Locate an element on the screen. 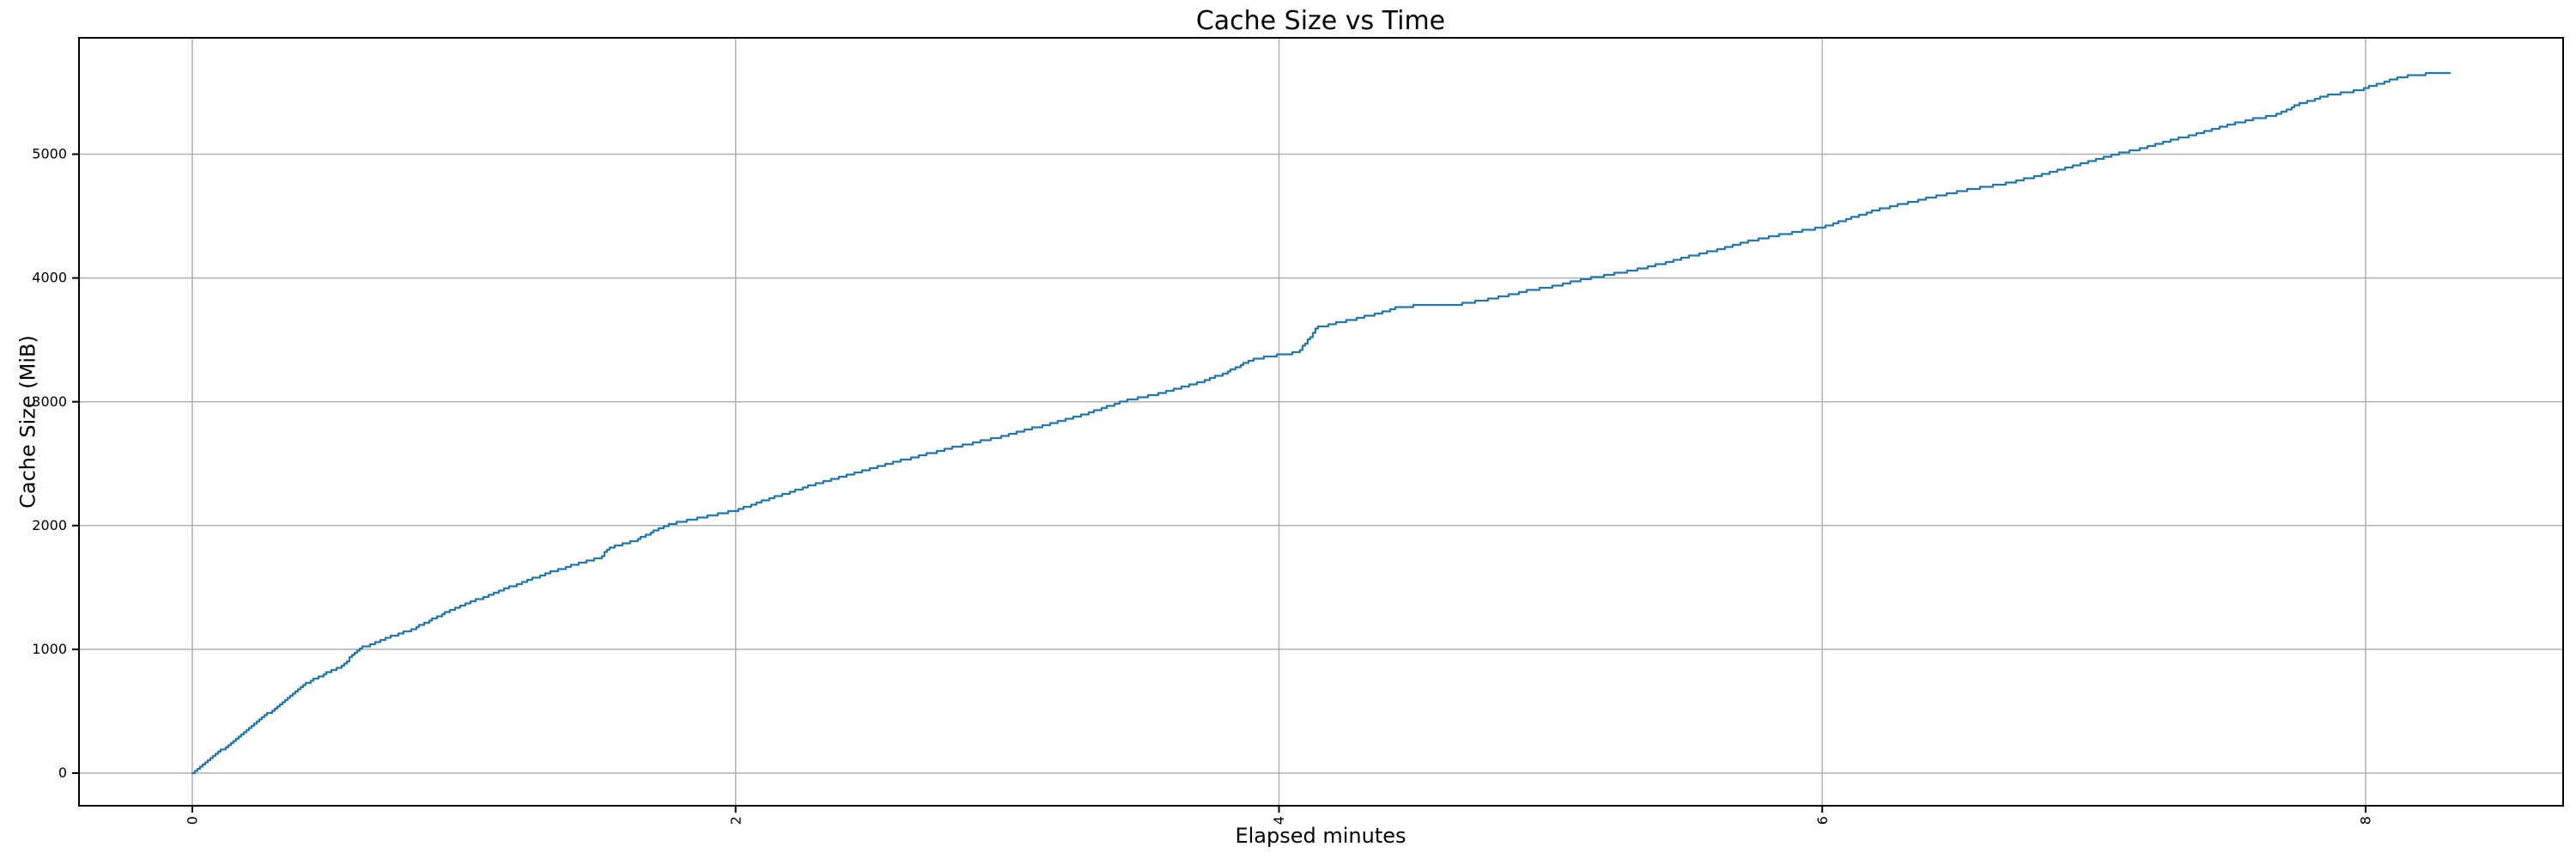 The width and height of the screenshot is (2576, 859). x-axis-label: Elapsed minutes is located at coordinates (1320, 836).